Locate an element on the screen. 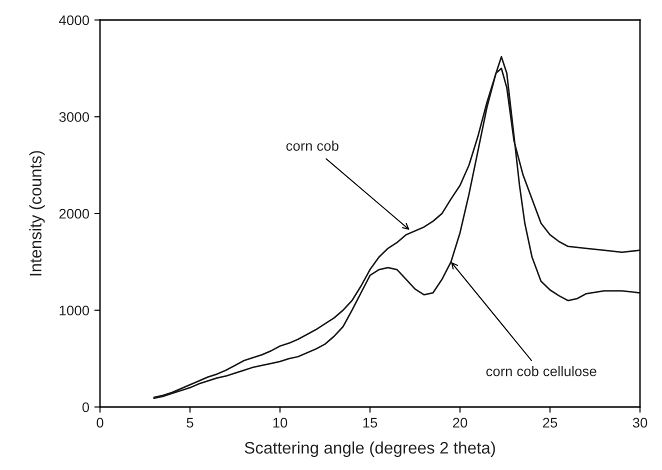 The image size is (662, 470). y-axis-title: Intensity (counts) is located at coordinates (37, 213).